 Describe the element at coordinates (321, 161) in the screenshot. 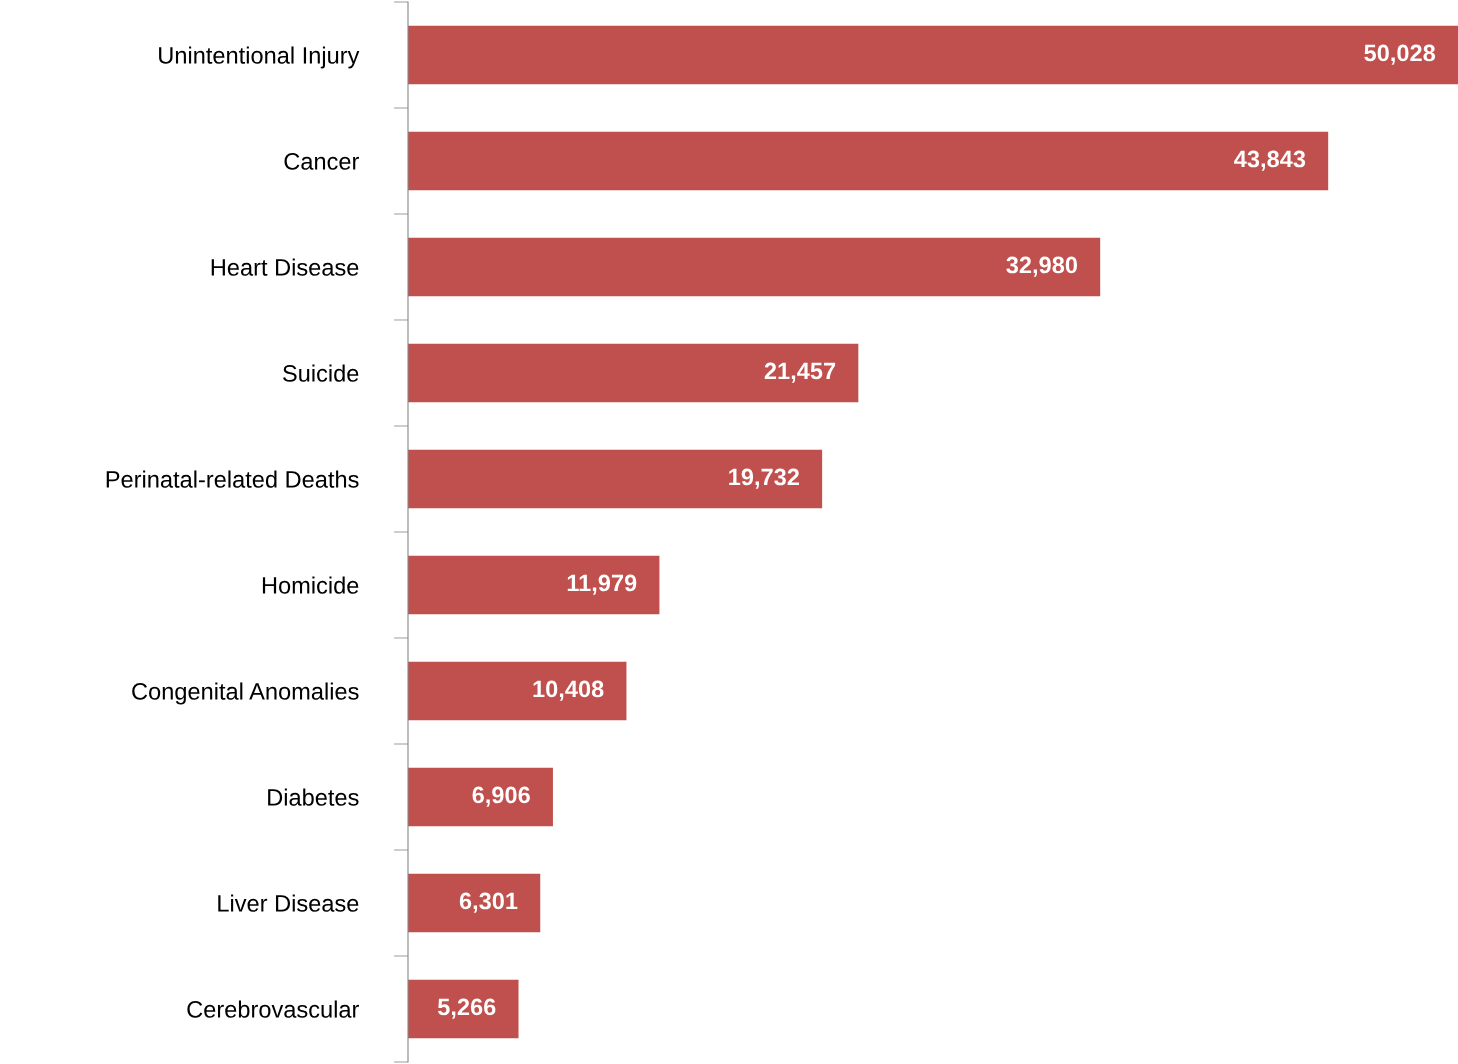

I see `y-tick-label: Cancer` at that location.